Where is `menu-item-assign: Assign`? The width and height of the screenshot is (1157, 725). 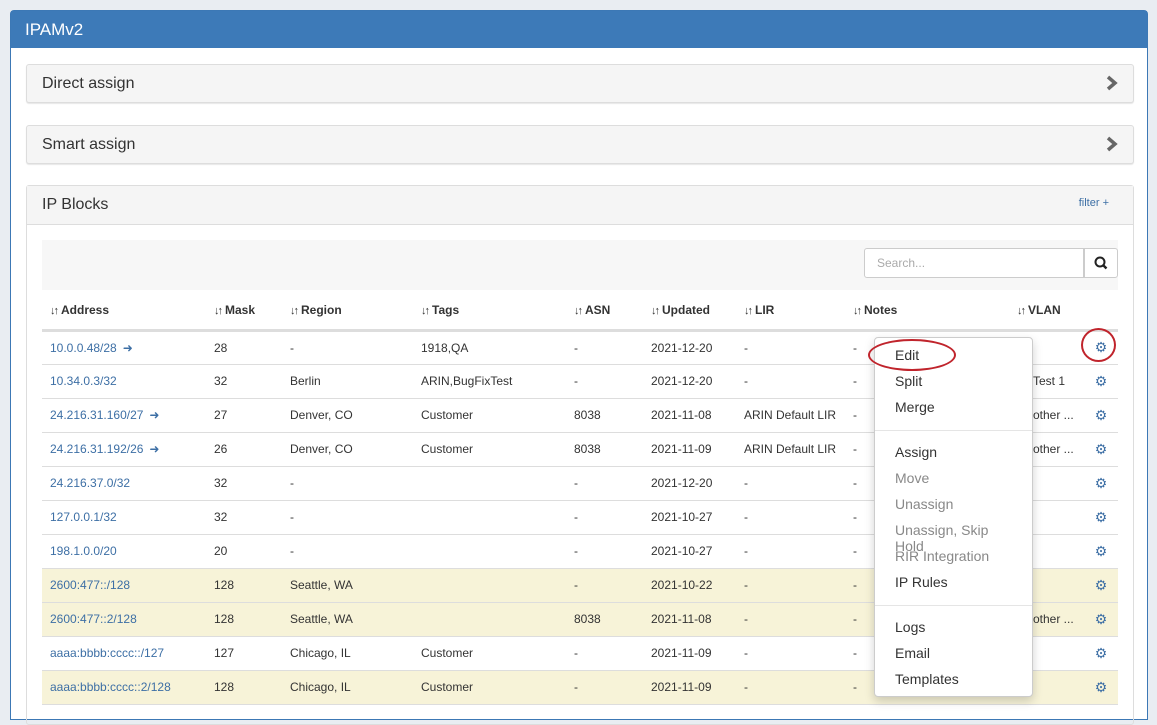 menu-item-assign: Assign is located at coordinates (916, 452).